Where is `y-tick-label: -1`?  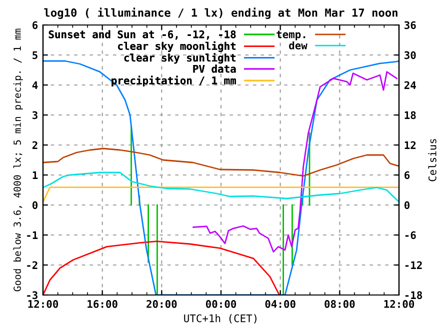
y-tick-label: -1 is located at coordinates (32, 235).